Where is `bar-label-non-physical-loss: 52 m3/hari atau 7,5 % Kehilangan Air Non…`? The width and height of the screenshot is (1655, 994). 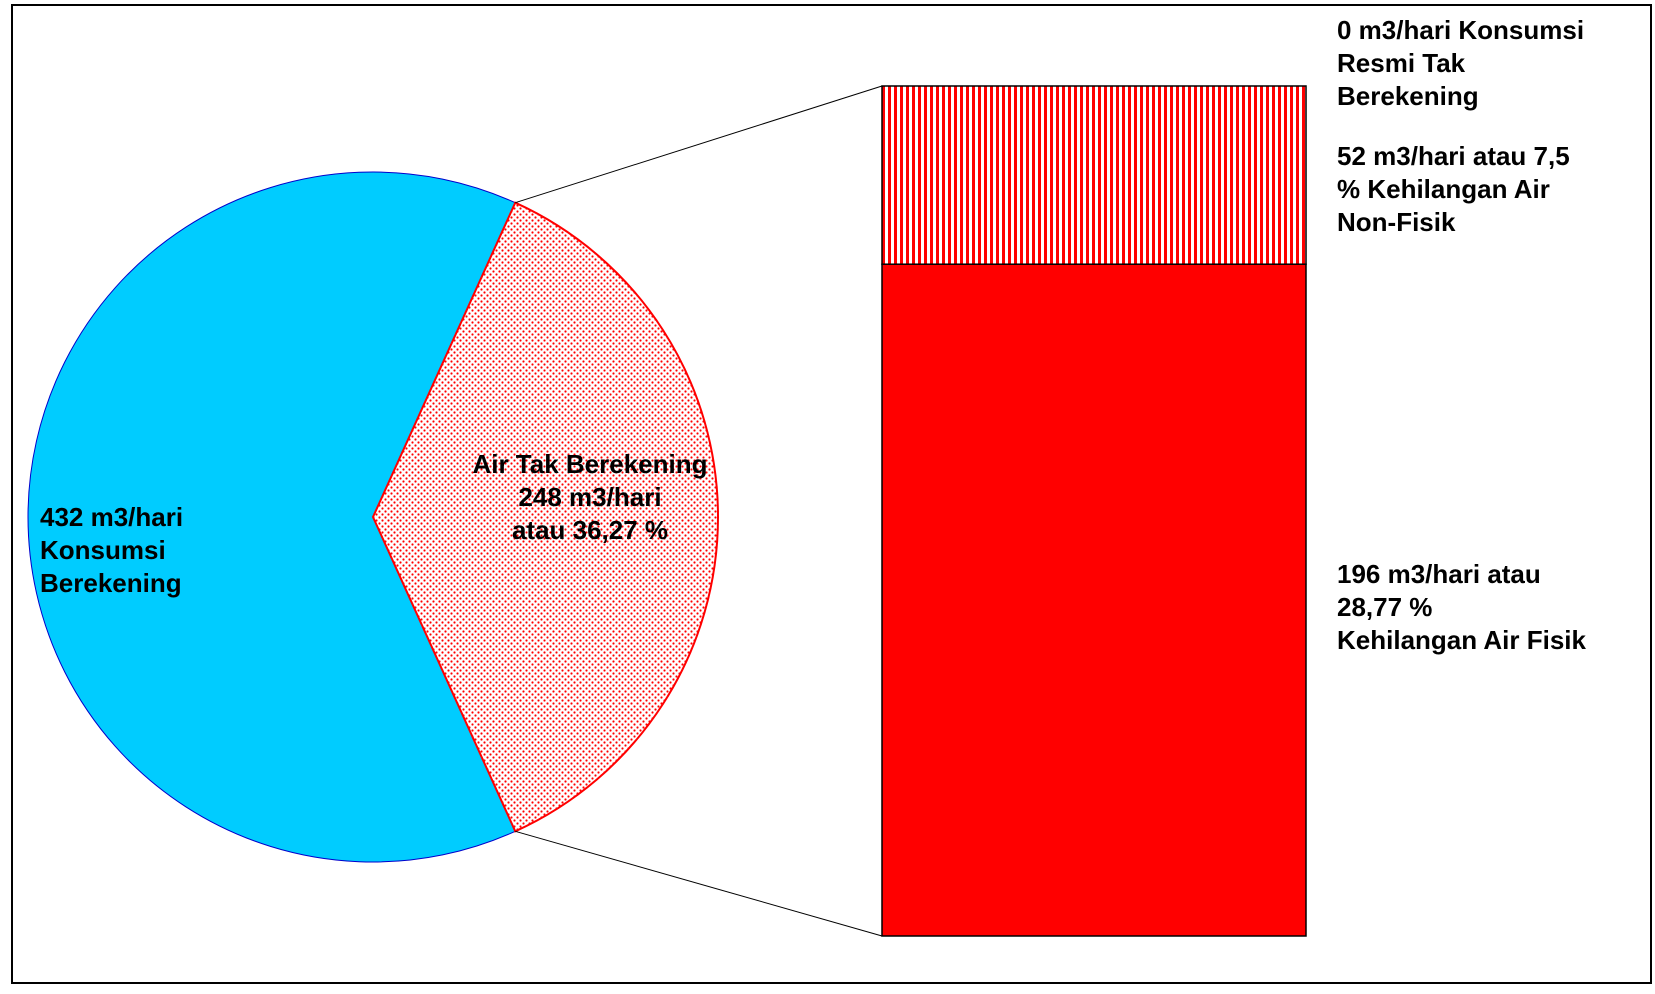
bar-label-non-physical-loss: 52 m3/hari atau 7,5 % Kehilangan Air Non… is located at coordinates (1453, 189).